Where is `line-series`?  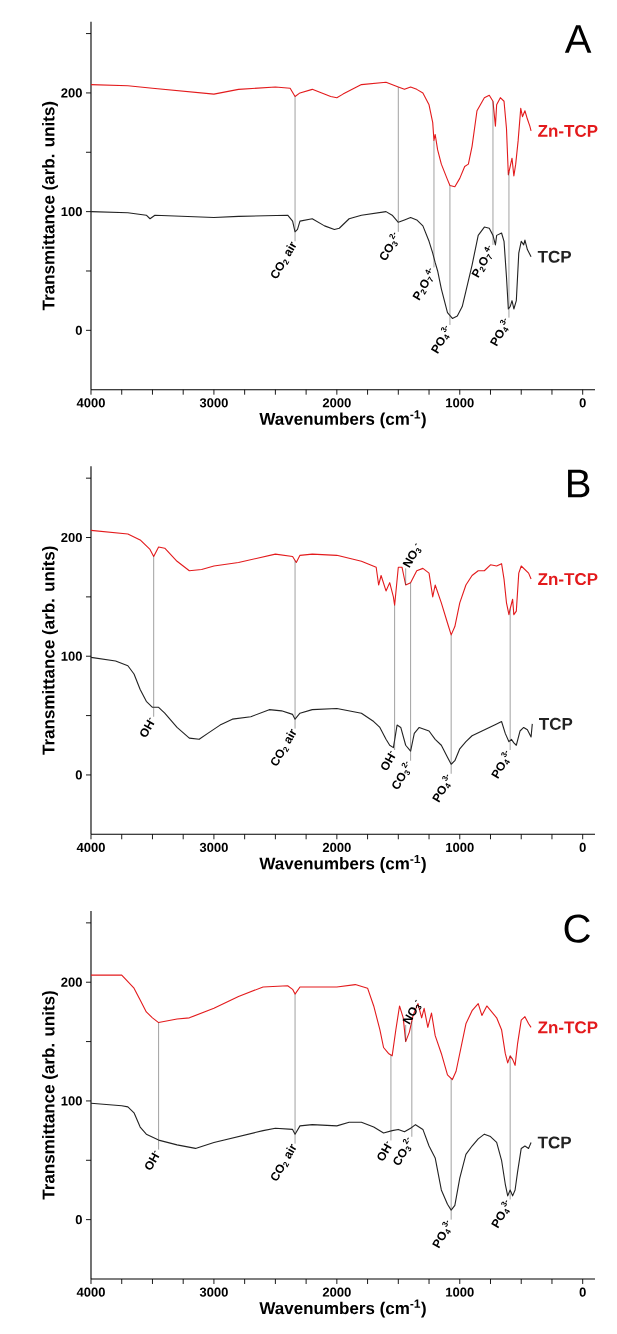
line-series is located at coordinates (311, 265).